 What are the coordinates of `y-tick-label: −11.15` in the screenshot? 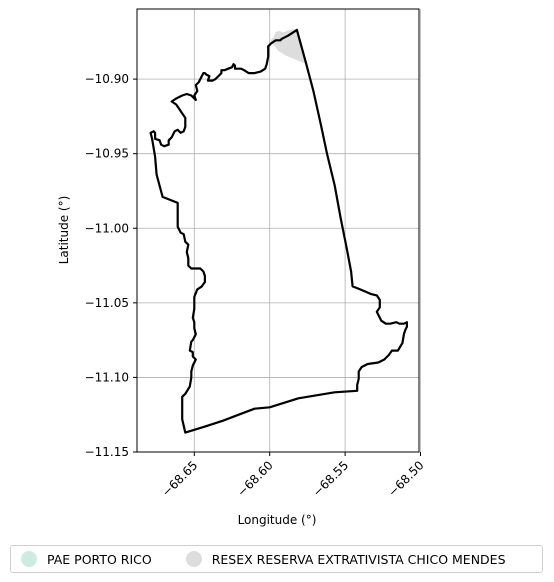 It's located at (107, 452).